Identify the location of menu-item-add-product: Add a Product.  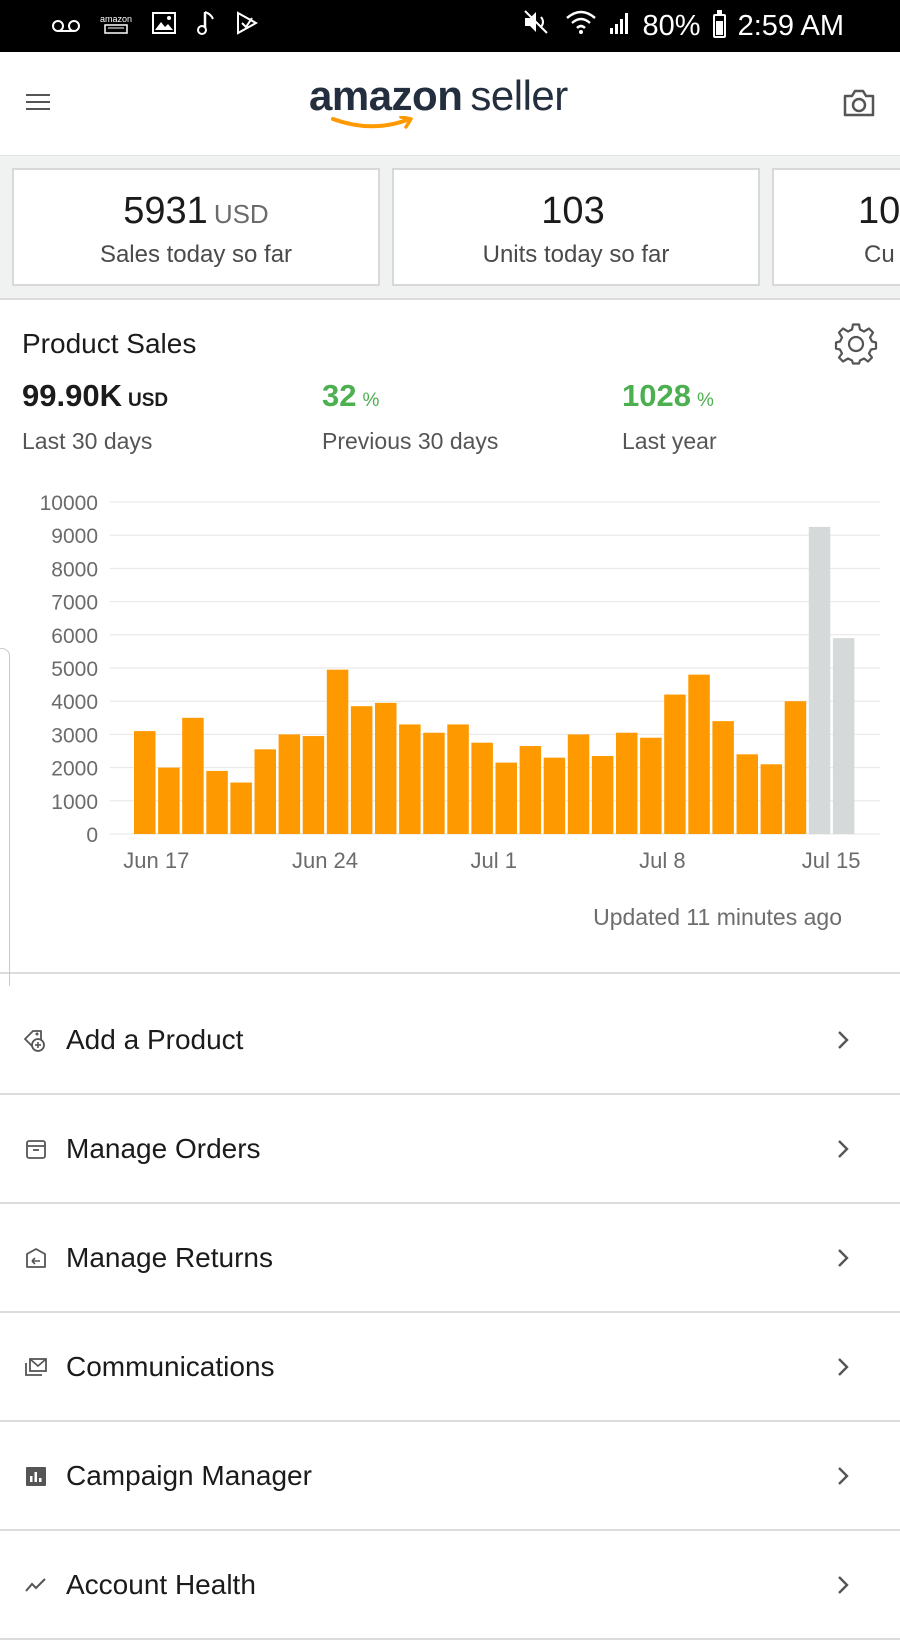
(450, 1040).